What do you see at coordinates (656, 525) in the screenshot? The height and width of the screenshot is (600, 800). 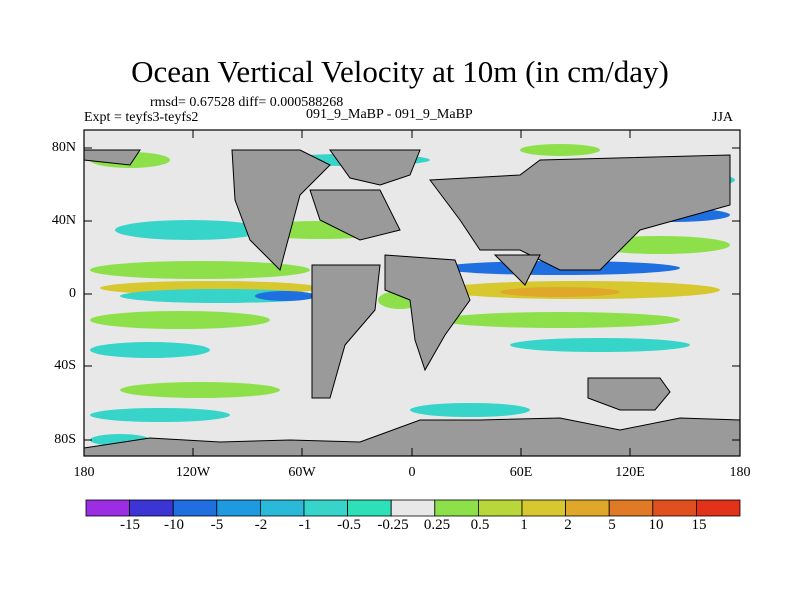 I see `colorbar-label: 10` at bounding box center [656, 525].